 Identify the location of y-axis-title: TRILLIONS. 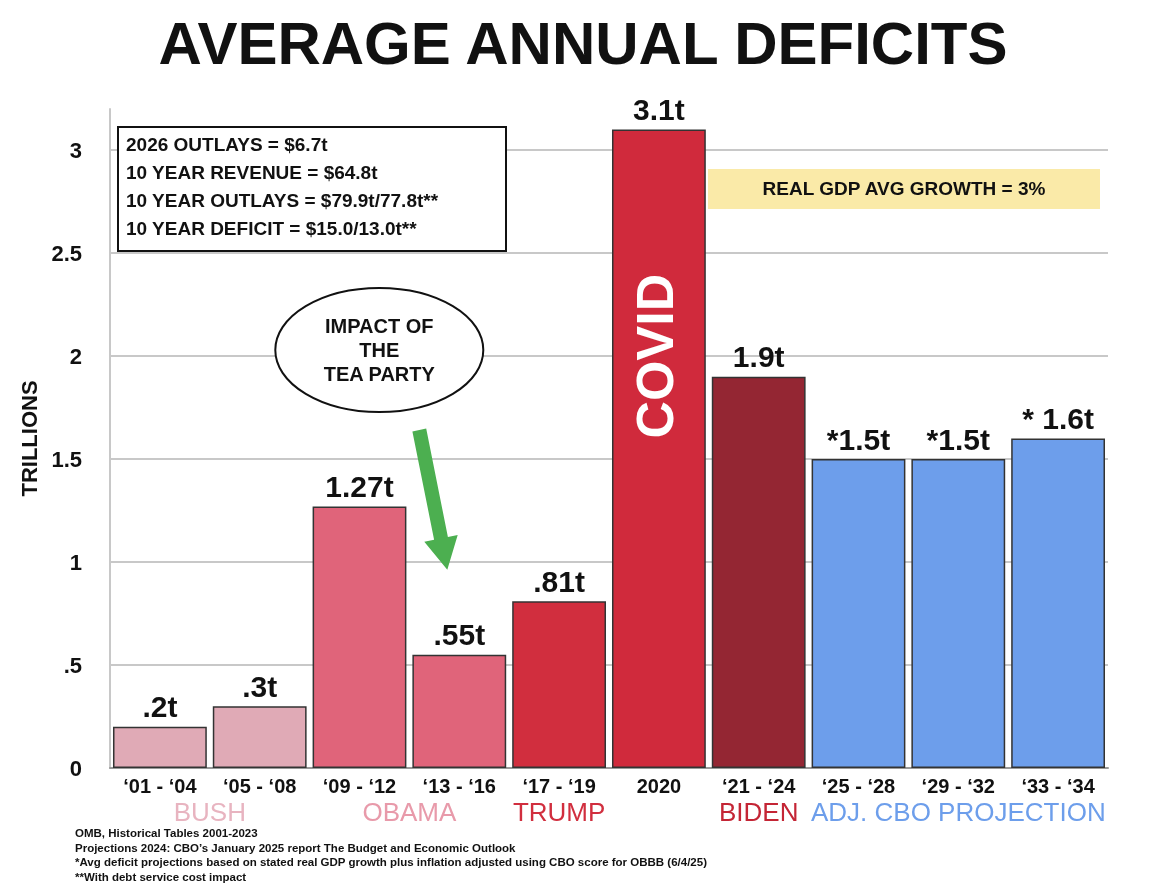
(30, 438).